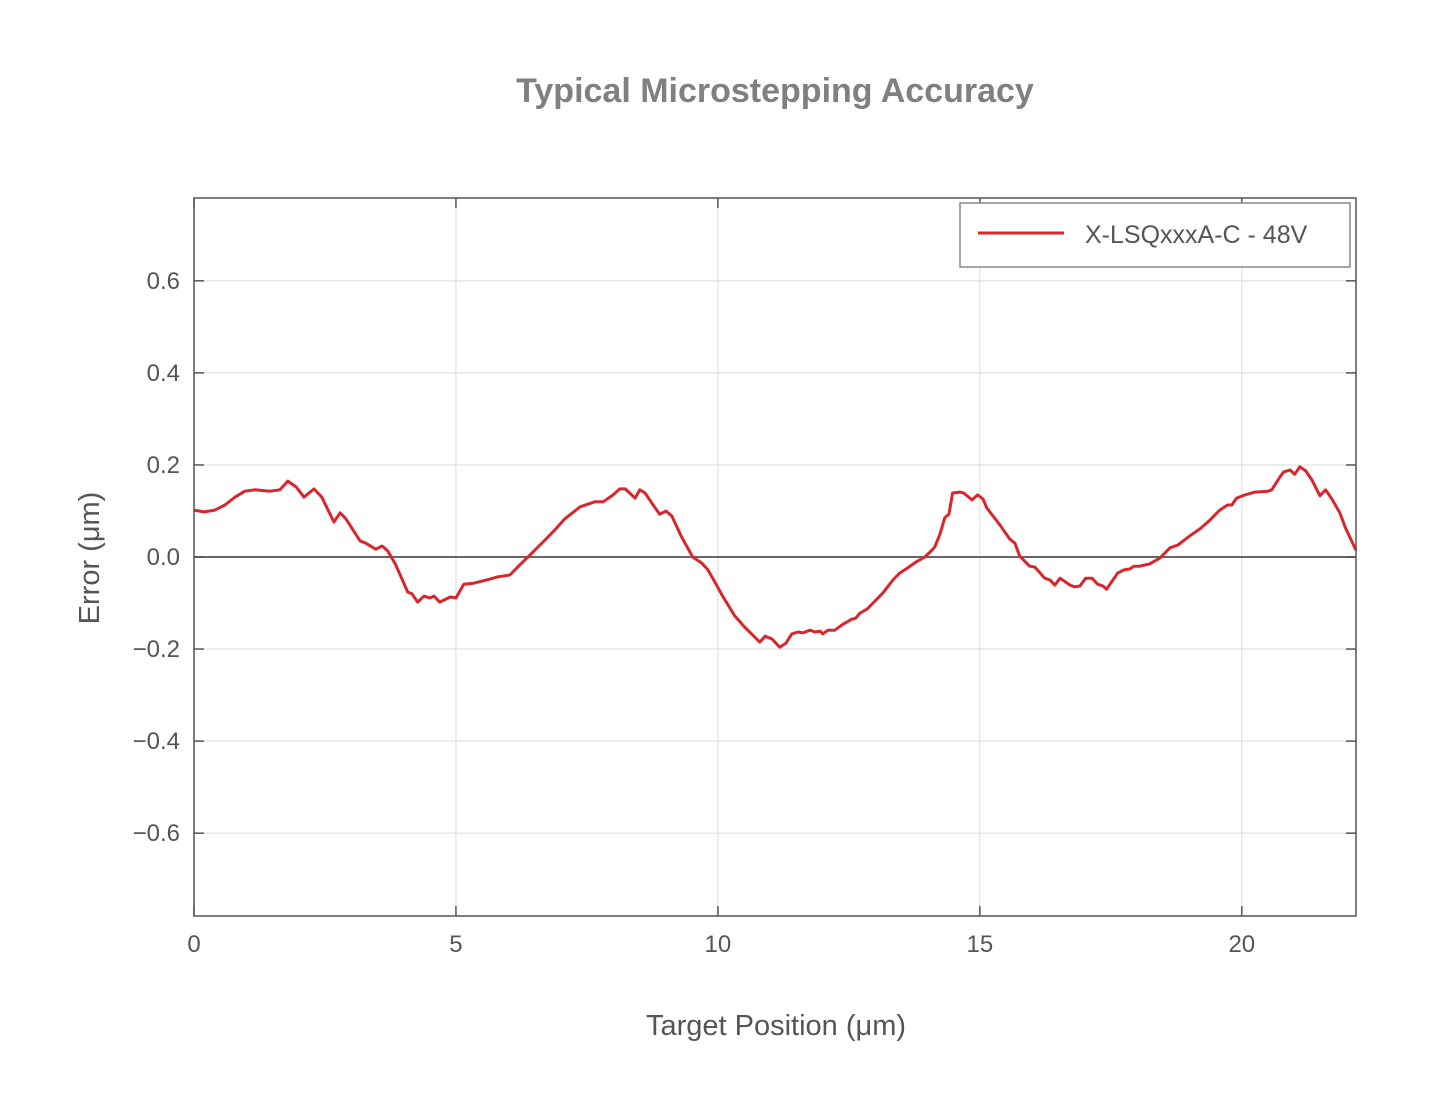 The image size is (1431, 1117). I want to click on x-tick-label: 5, so click(455, 944).